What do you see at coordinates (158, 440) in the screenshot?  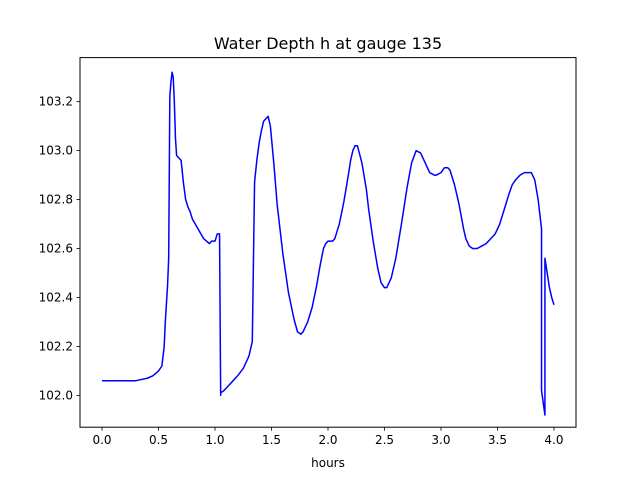 I see `x-tick-label: 0.5` at bounding box center [158, 440].